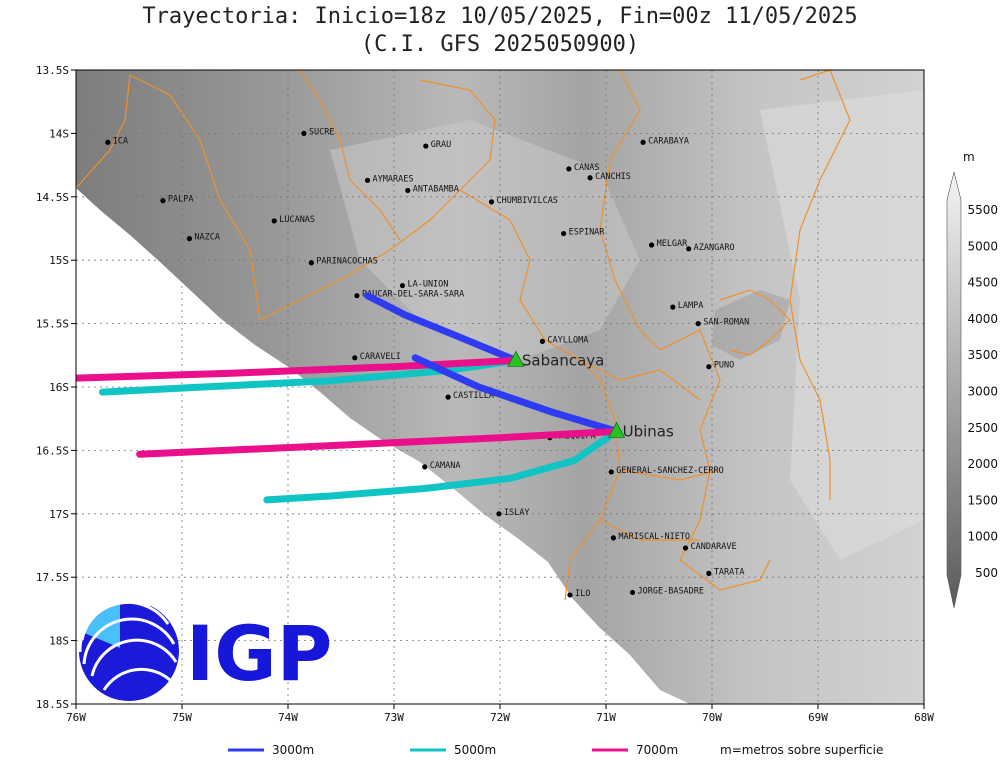  What do you see at coordinates (52, 70) in the screenshot?
I see `y-tick-label: 13.5S` at bounding box center [52, 70].